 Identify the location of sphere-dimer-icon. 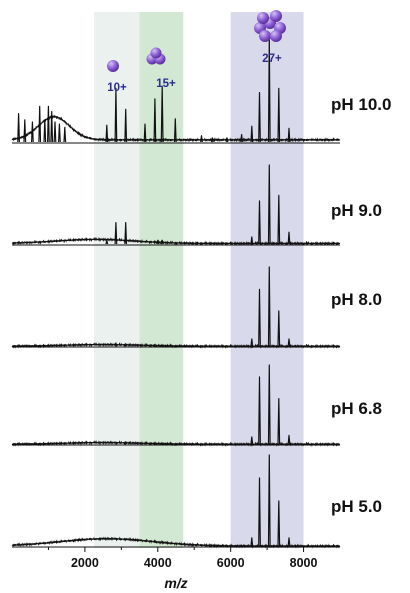
(156, 56).